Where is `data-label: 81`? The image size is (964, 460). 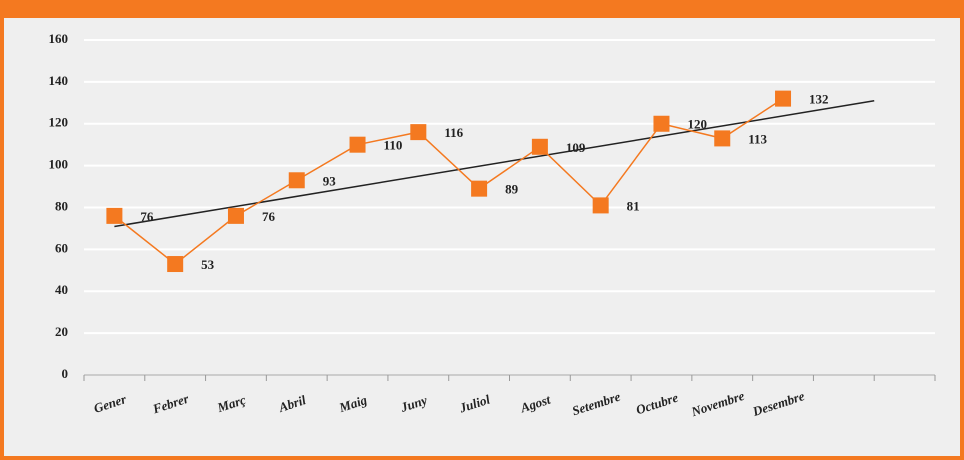
data-label: 81 is located at coordinates (633, 205).